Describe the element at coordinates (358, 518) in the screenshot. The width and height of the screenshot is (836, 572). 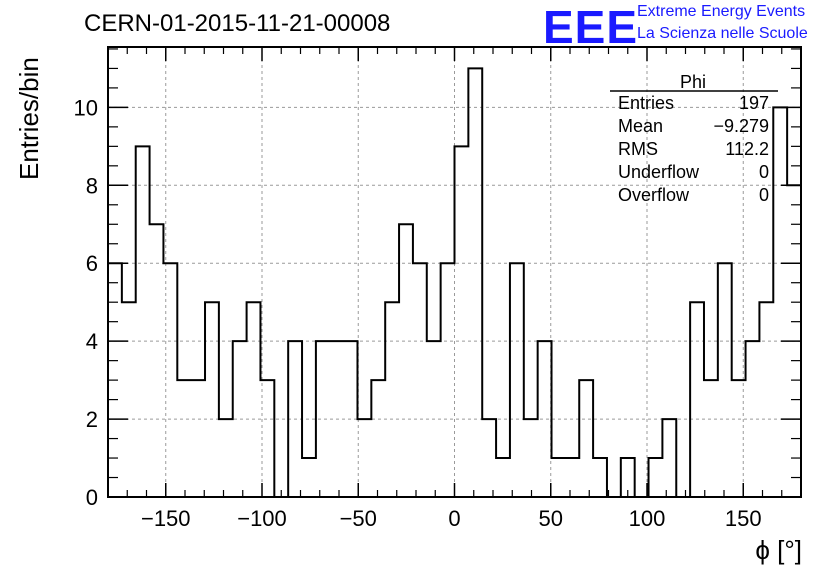
I see `x-tick-label: −50` at that location.